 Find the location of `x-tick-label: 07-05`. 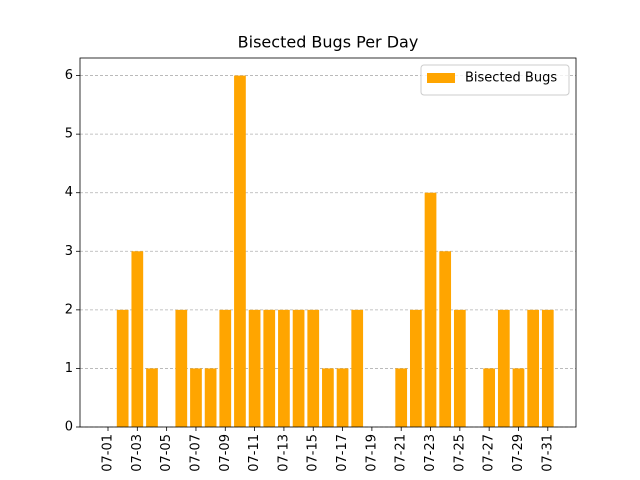

x-tick-label: 07-05 is located at coordinates (166, 453).